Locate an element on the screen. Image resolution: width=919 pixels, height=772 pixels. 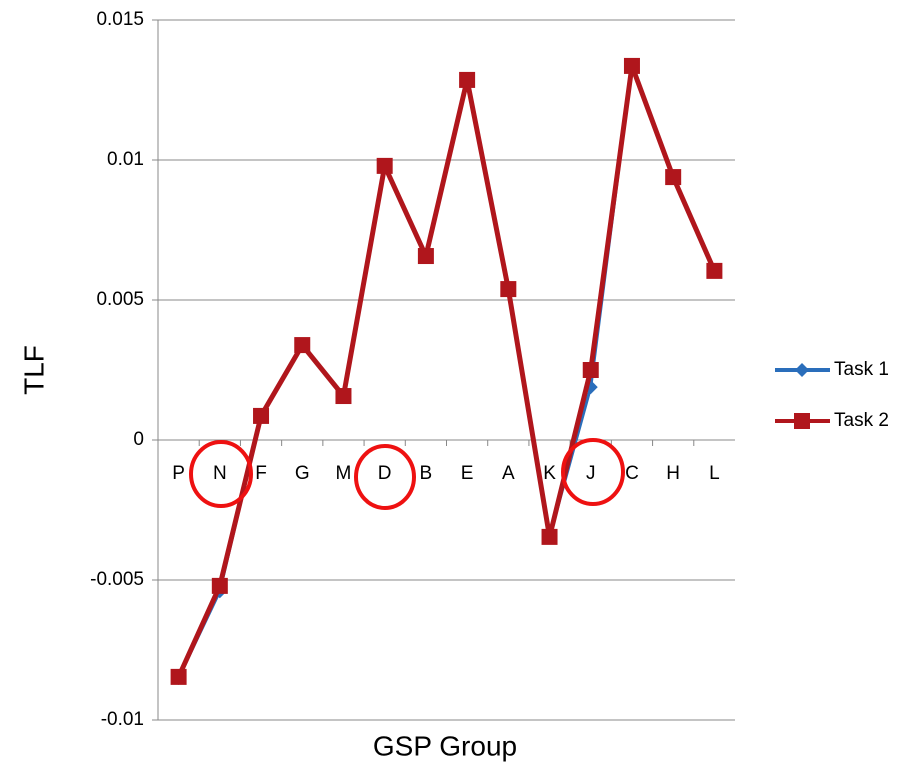
x-tick-label: D is located at coordinates (385, 473).